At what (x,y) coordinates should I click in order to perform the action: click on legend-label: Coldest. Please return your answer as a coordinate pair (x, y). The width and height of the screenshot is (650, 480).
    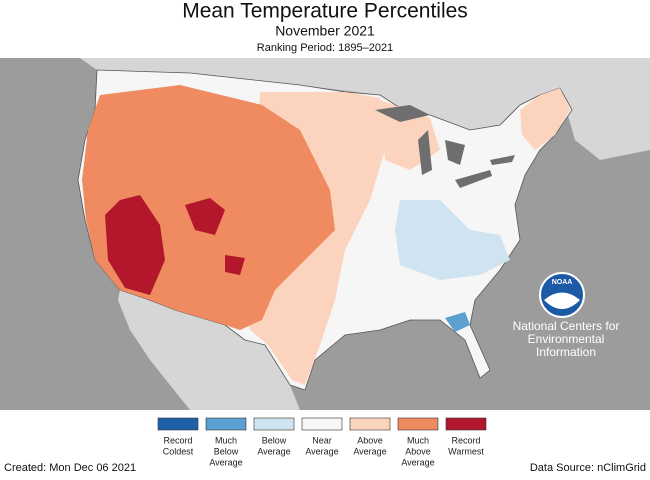
    Looking at the image, I should click on (178, 451).